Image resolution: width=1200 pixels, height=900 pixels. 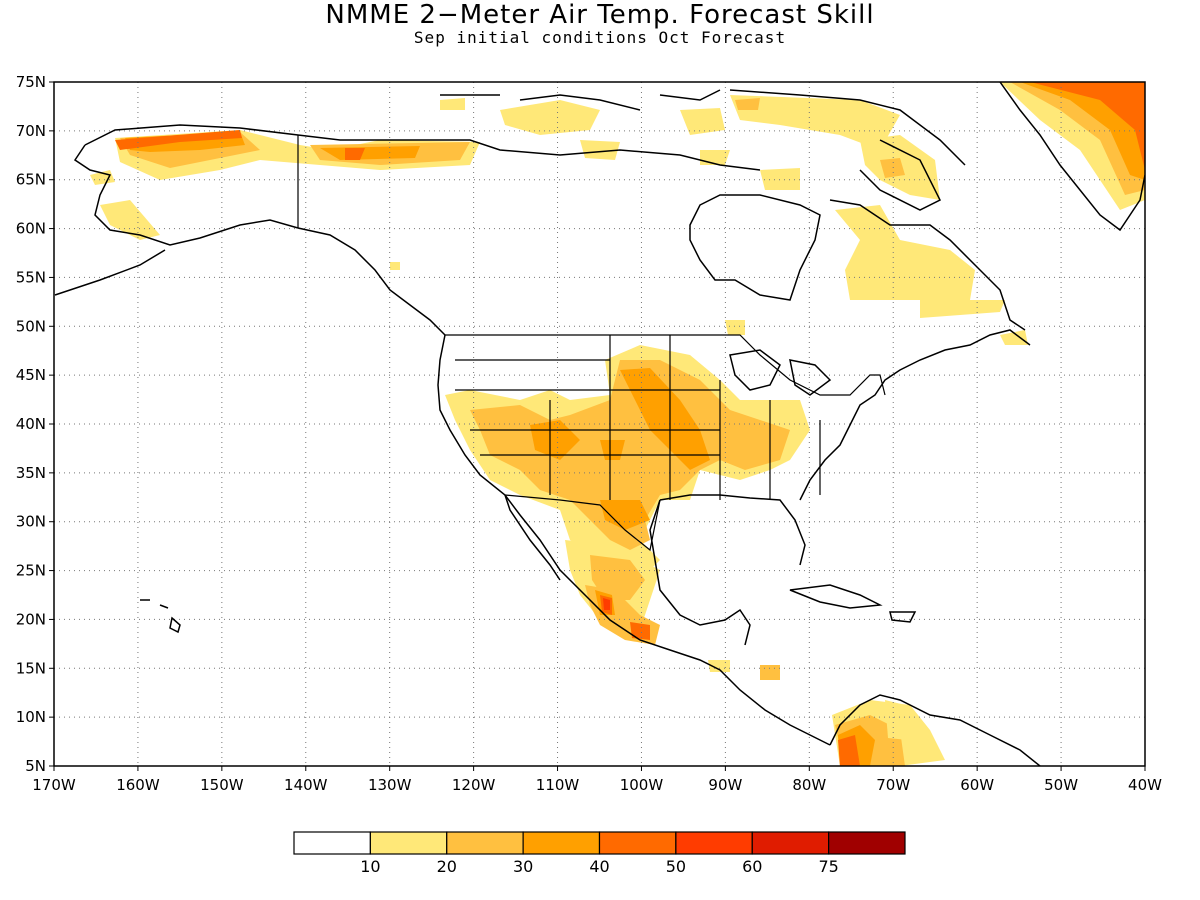 What do you see at coordinates (828, 866) in the screenshot?
I see `colorbar-label: 75` at bounding box center [828, 866].